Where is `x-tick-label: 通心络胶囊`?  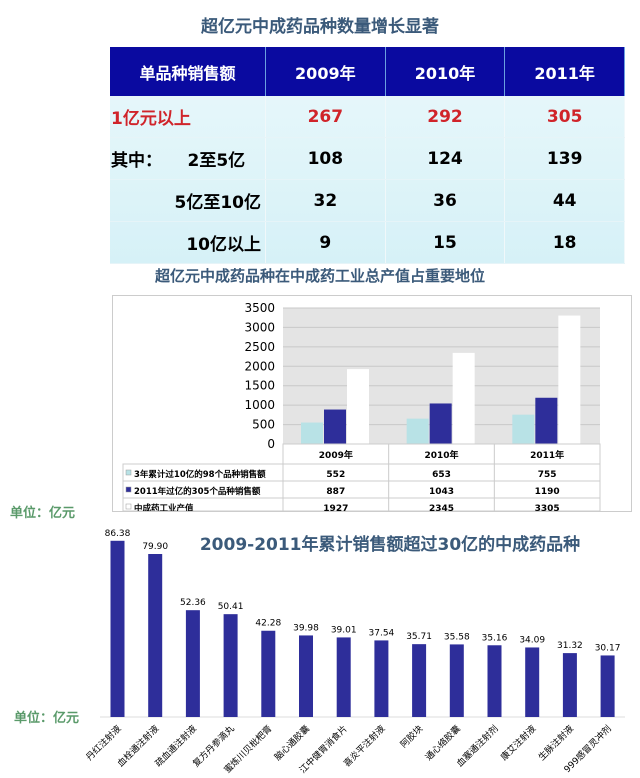
x-tick-label: 通心络胶囊 is located at coordinates (443, 743).